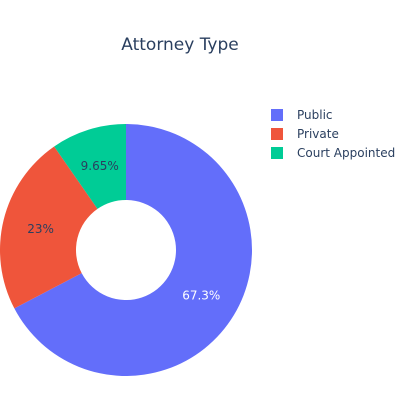 This screenshot has width=400, height=400. Describe the element at coordinates (40, 229) in the screenshot. I see `slice-label-private: 23%` at that location.